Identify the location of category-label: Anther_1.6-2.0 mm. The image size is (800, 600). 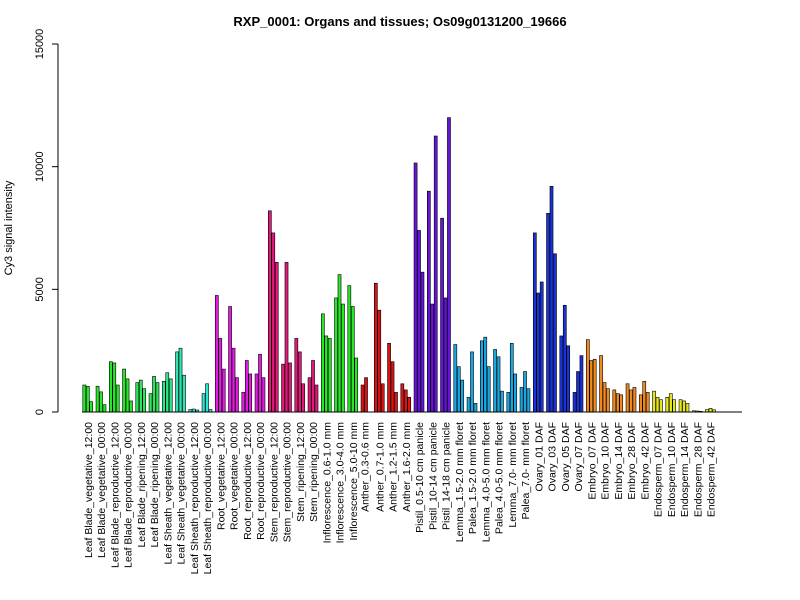
(407, 467).